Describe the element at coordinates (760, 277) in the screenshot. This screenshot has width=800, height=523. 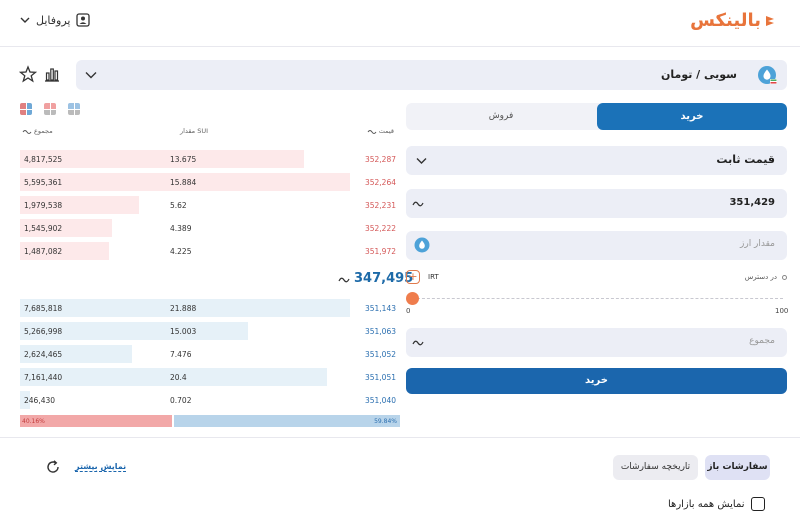
I see `available-label: در دسترس` at that location.